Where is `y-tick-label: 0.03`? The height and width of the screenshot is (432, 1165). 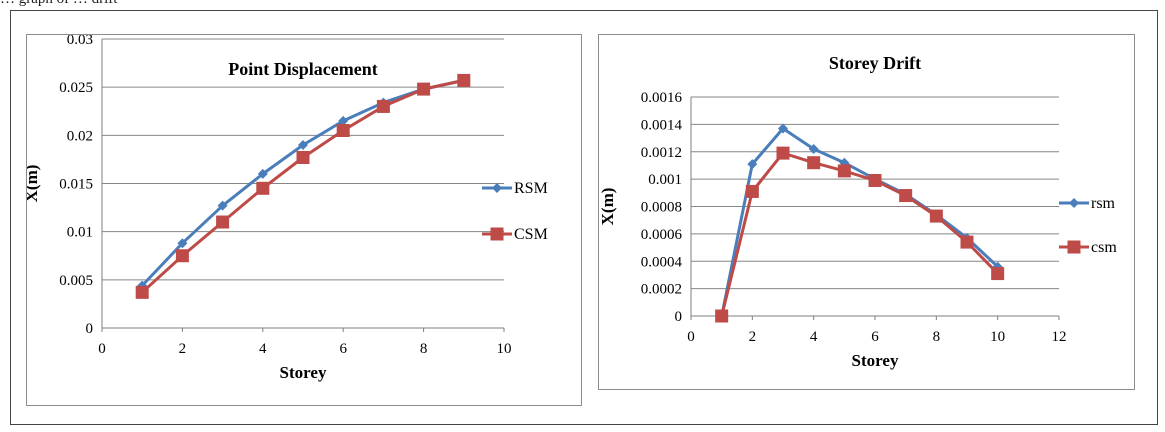 y-tick-label: 0.03 is located at coordinates (80, 41).